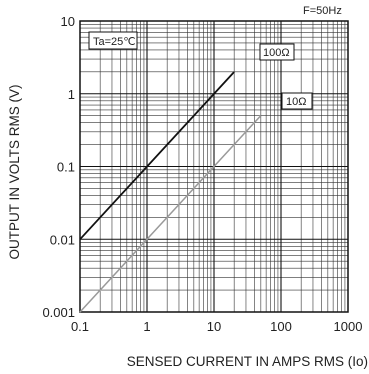  Describe the element at coordinates (146, 326) in the screenshot. I see `x-tick-label: 1` at that location.